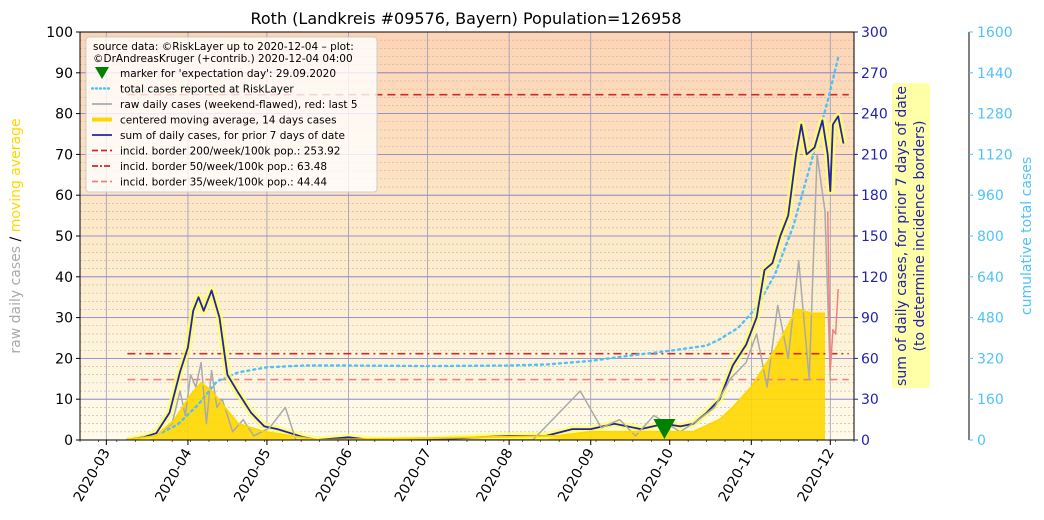 The width and height of the screenshot is (1044, 520). I want to click on legend-marker-swatch, so click(102, 73).